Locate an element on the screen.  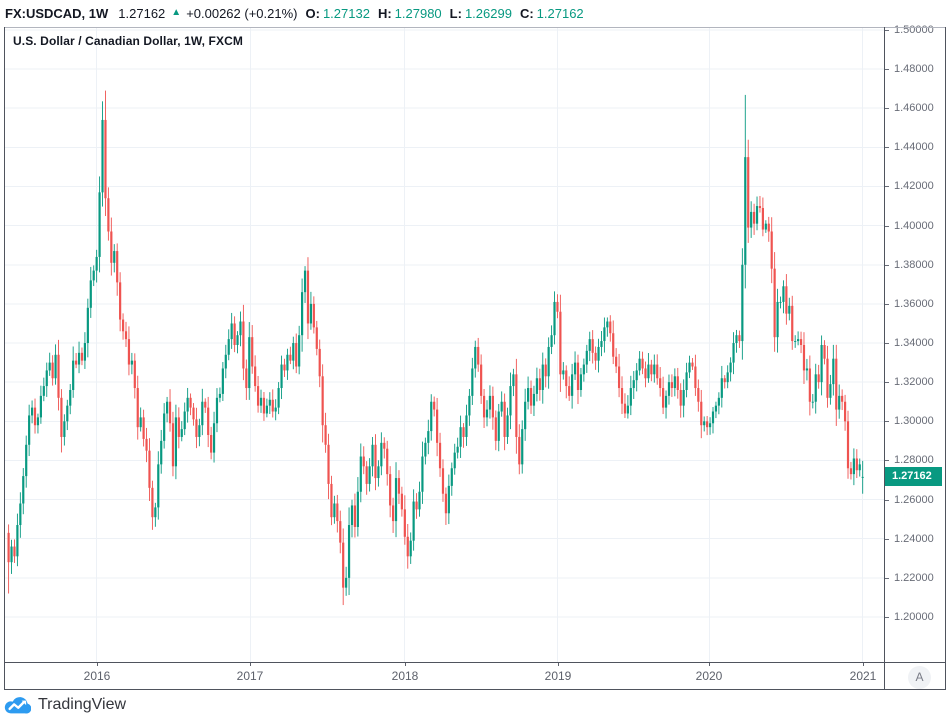
price-axis-label: 1.26000 is located at coordinates (914, 500).